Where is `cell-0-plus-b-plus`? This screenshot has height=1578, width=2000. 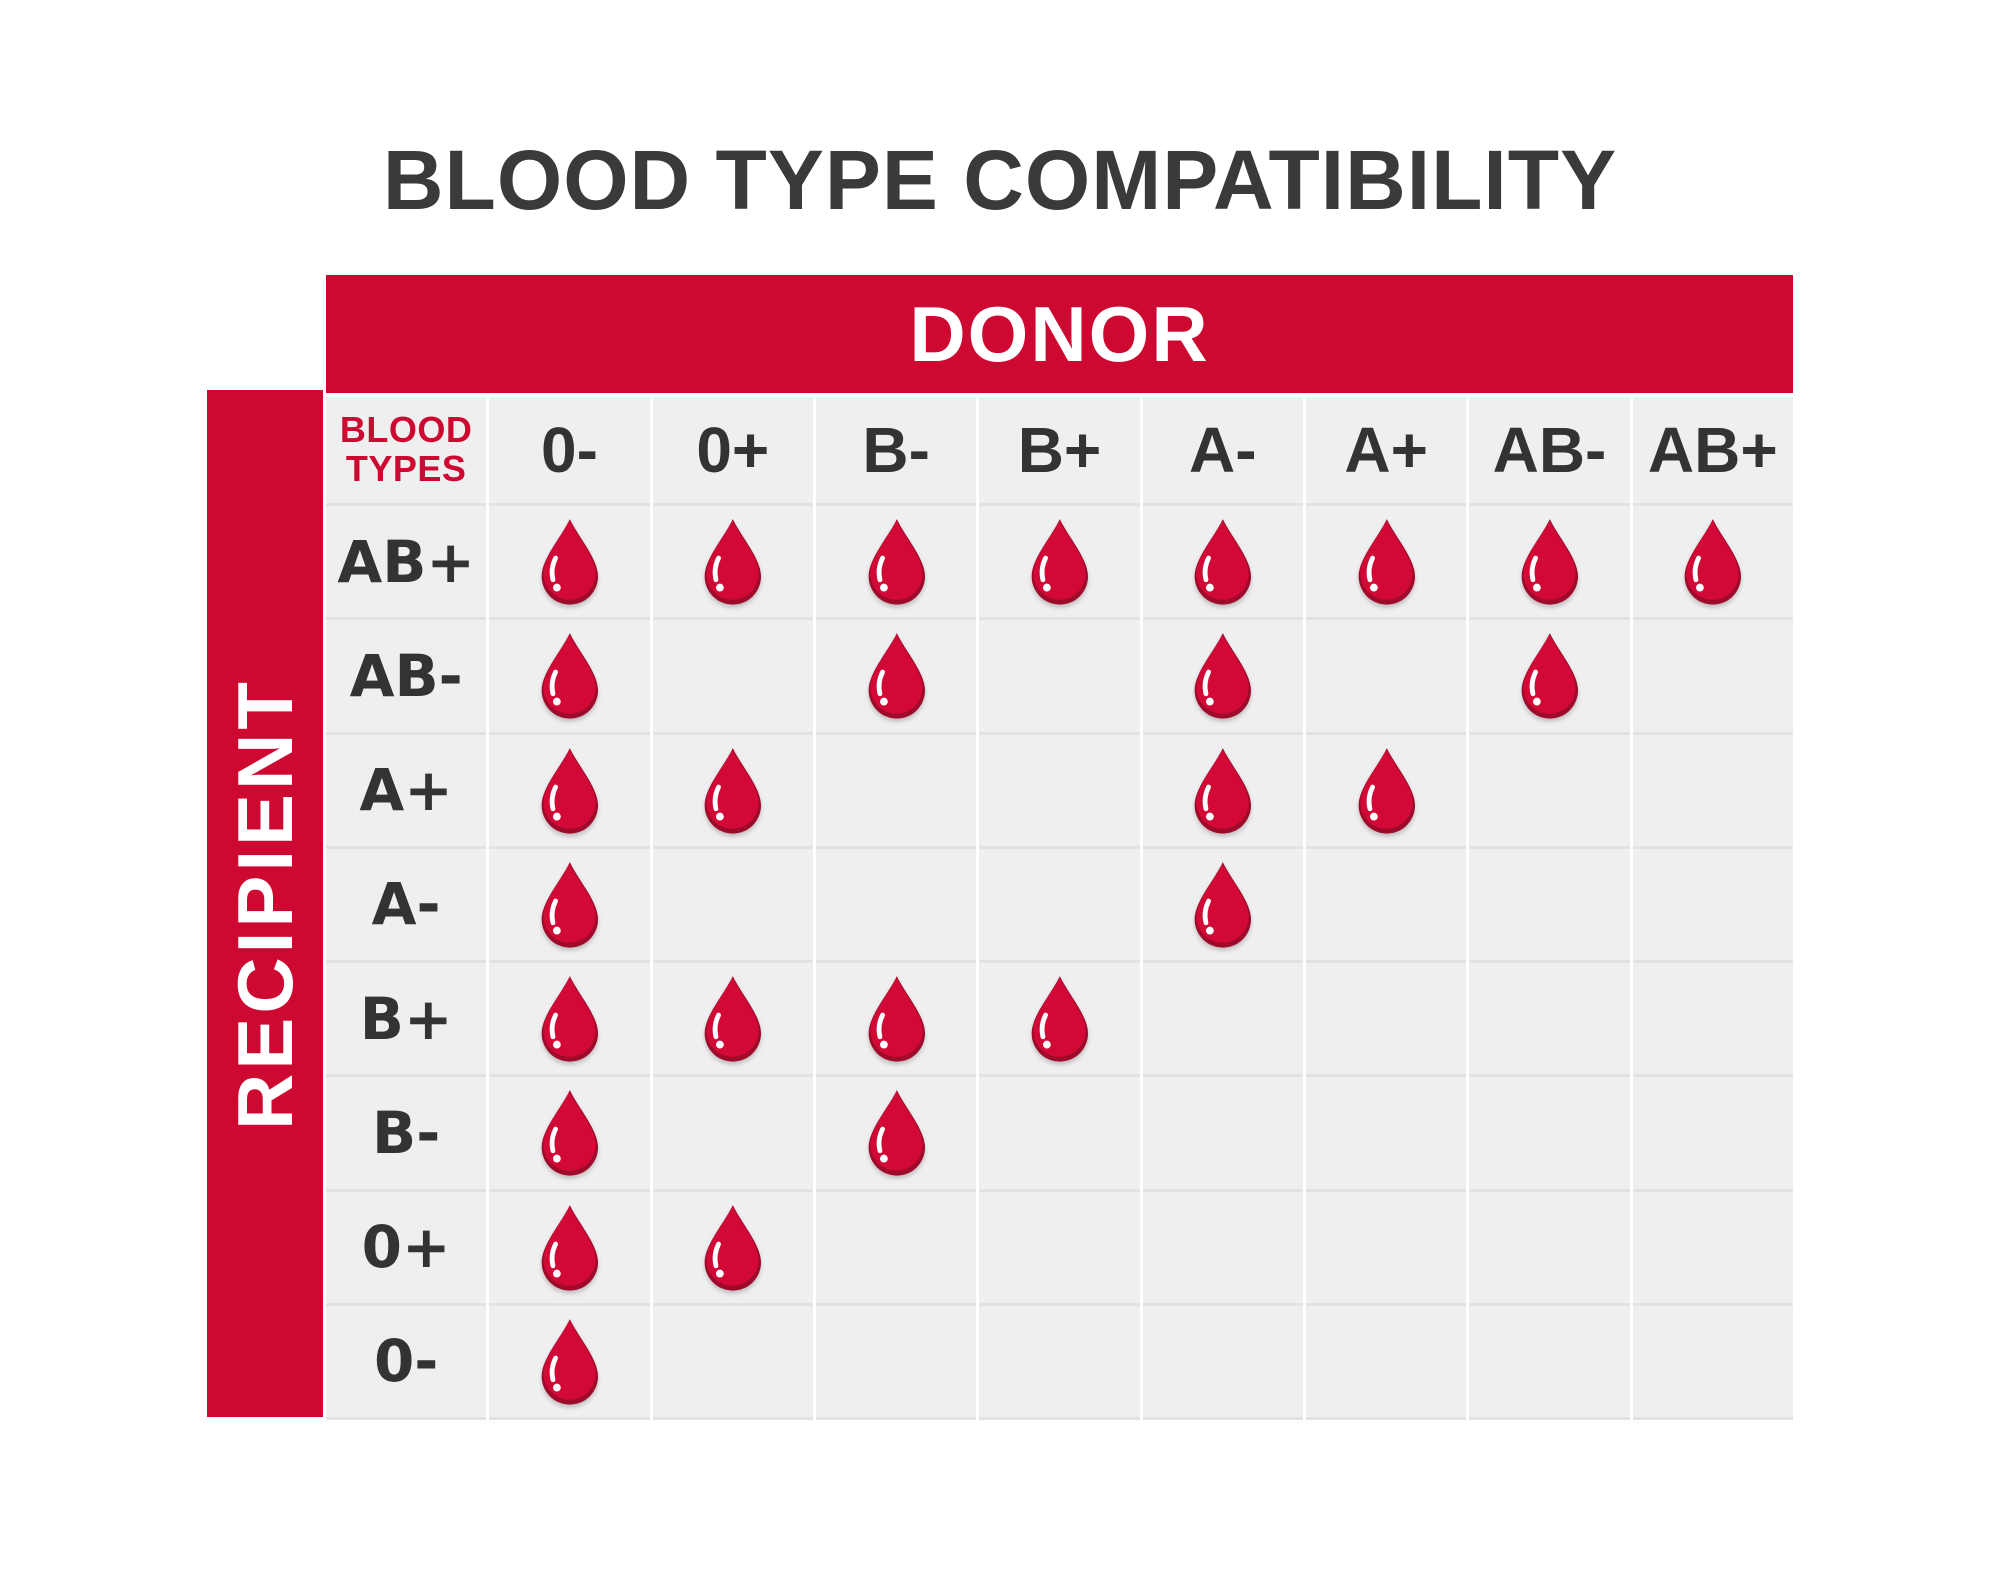 cell-0-plus-b-plus is located at coordinates (1059, 1247).